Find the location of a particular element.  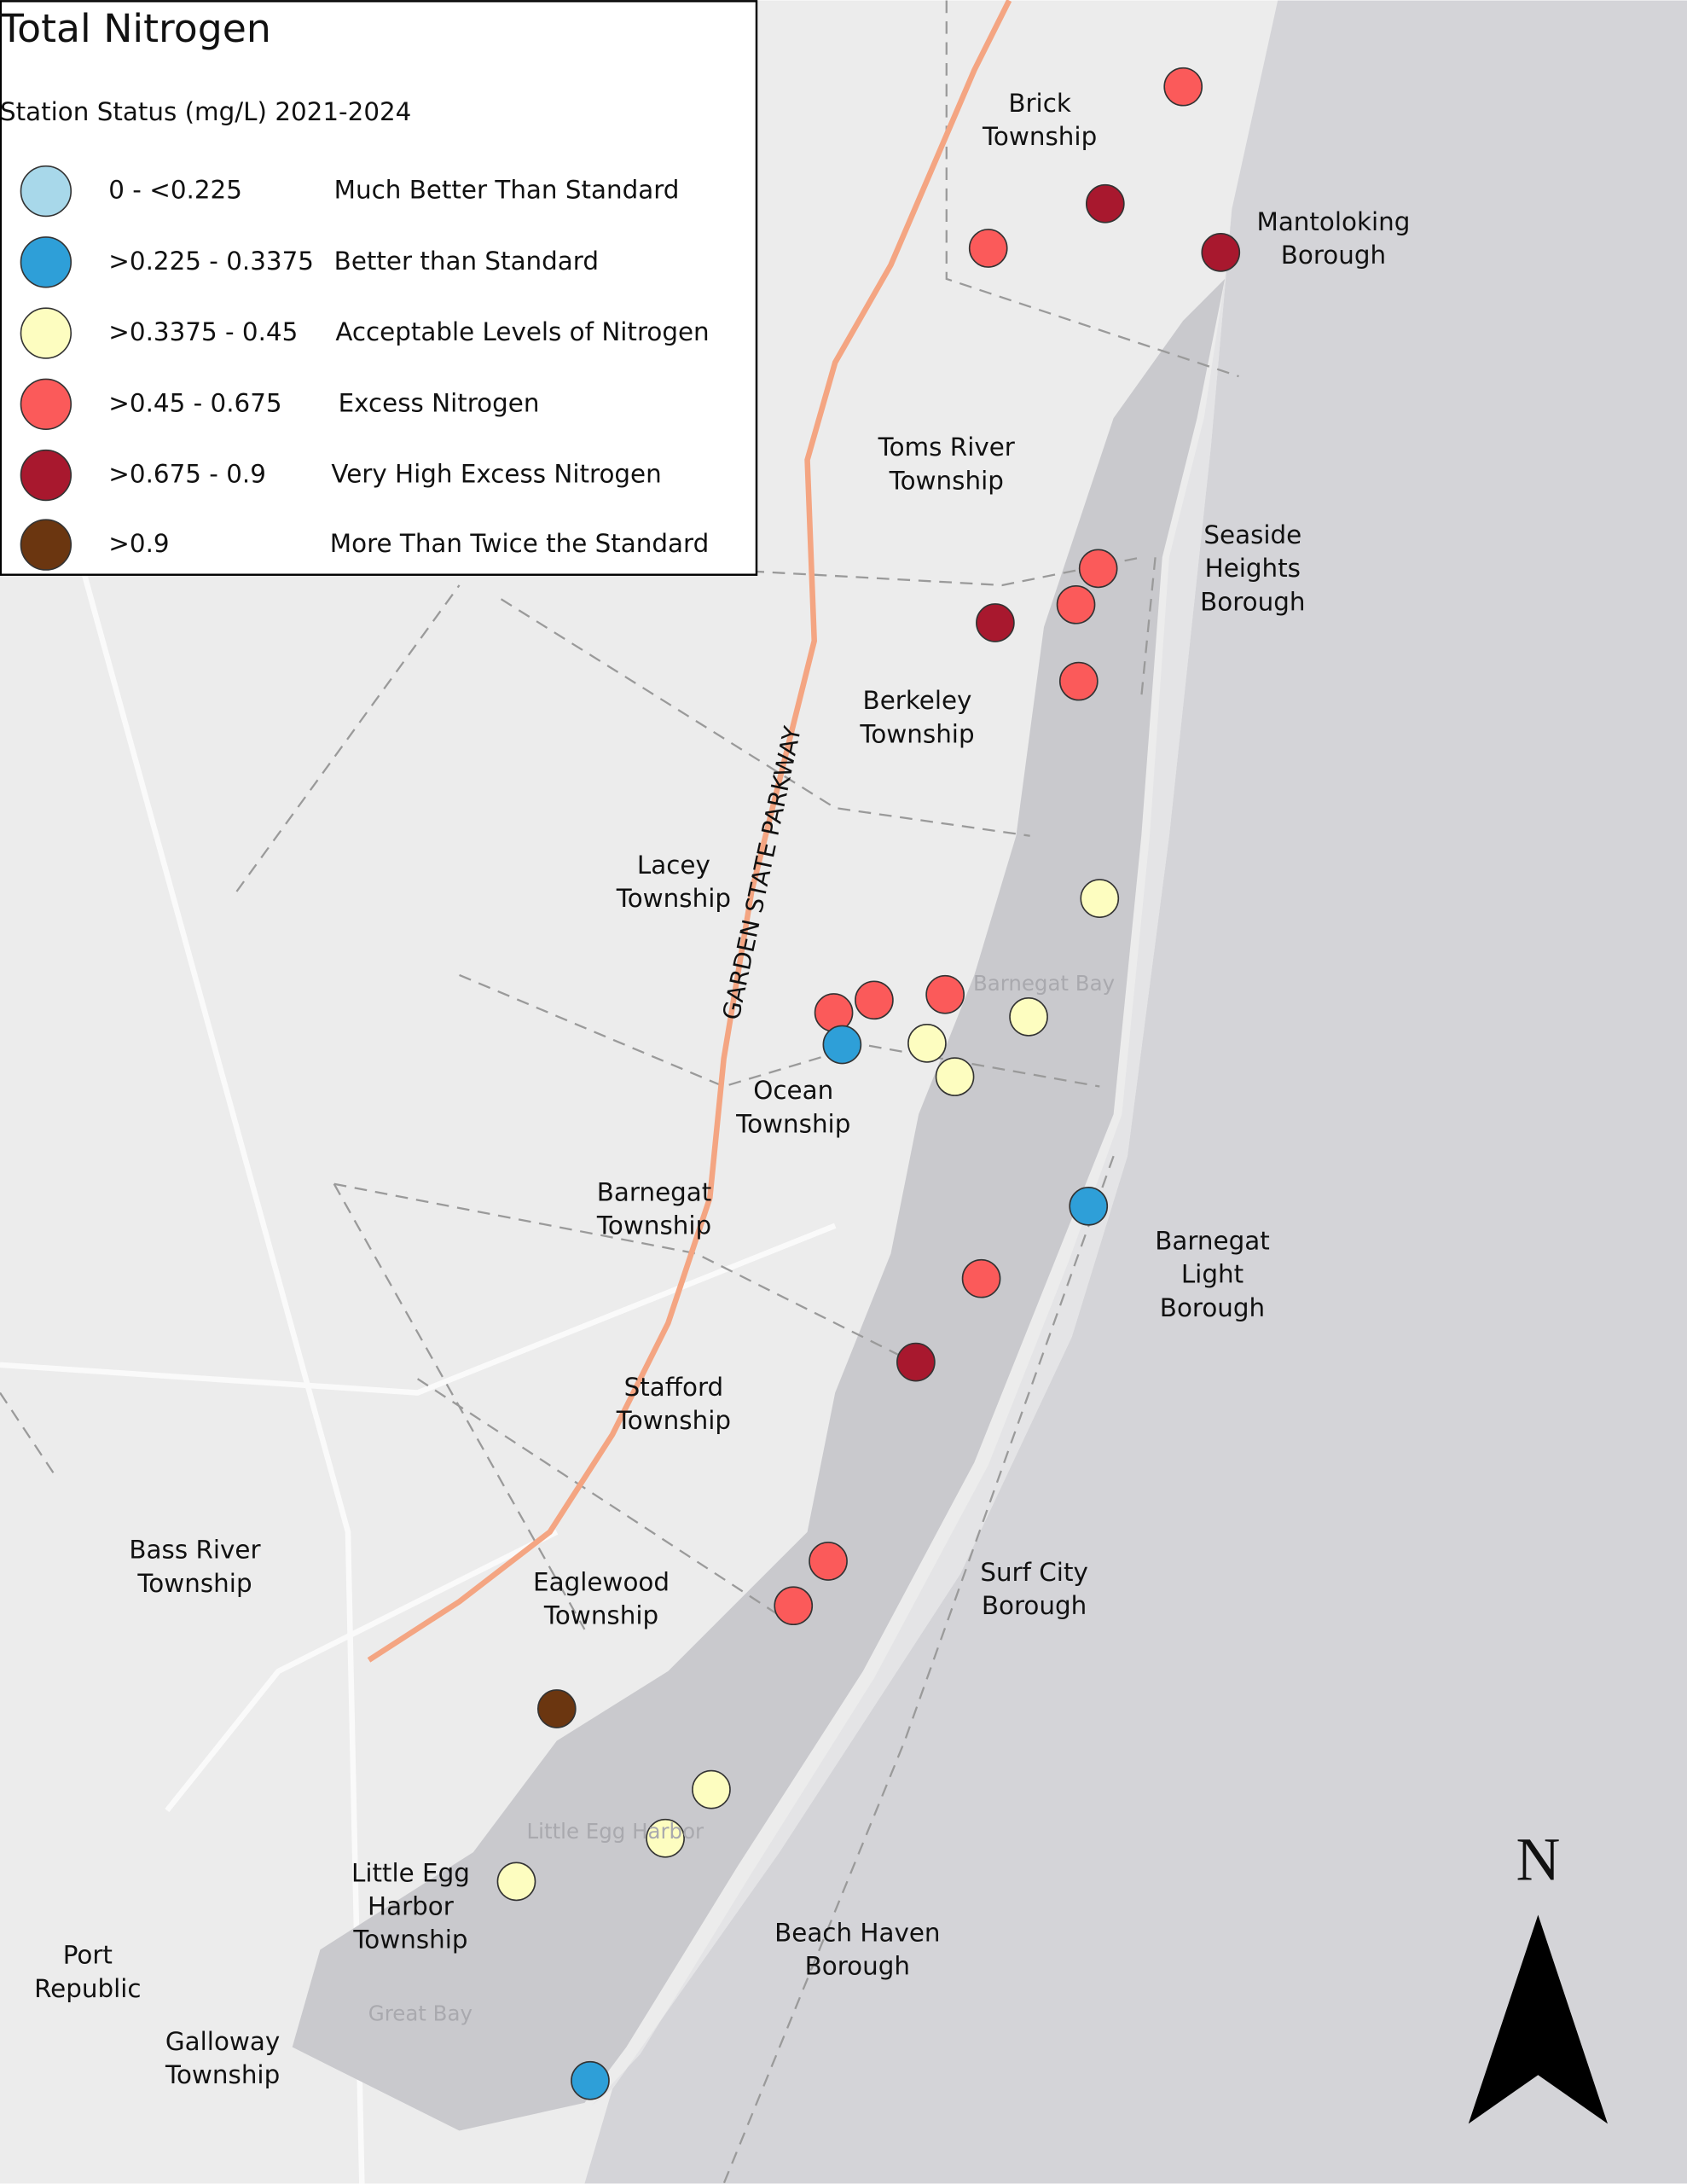

north-arrow is located at coordinates (1538, 2019).